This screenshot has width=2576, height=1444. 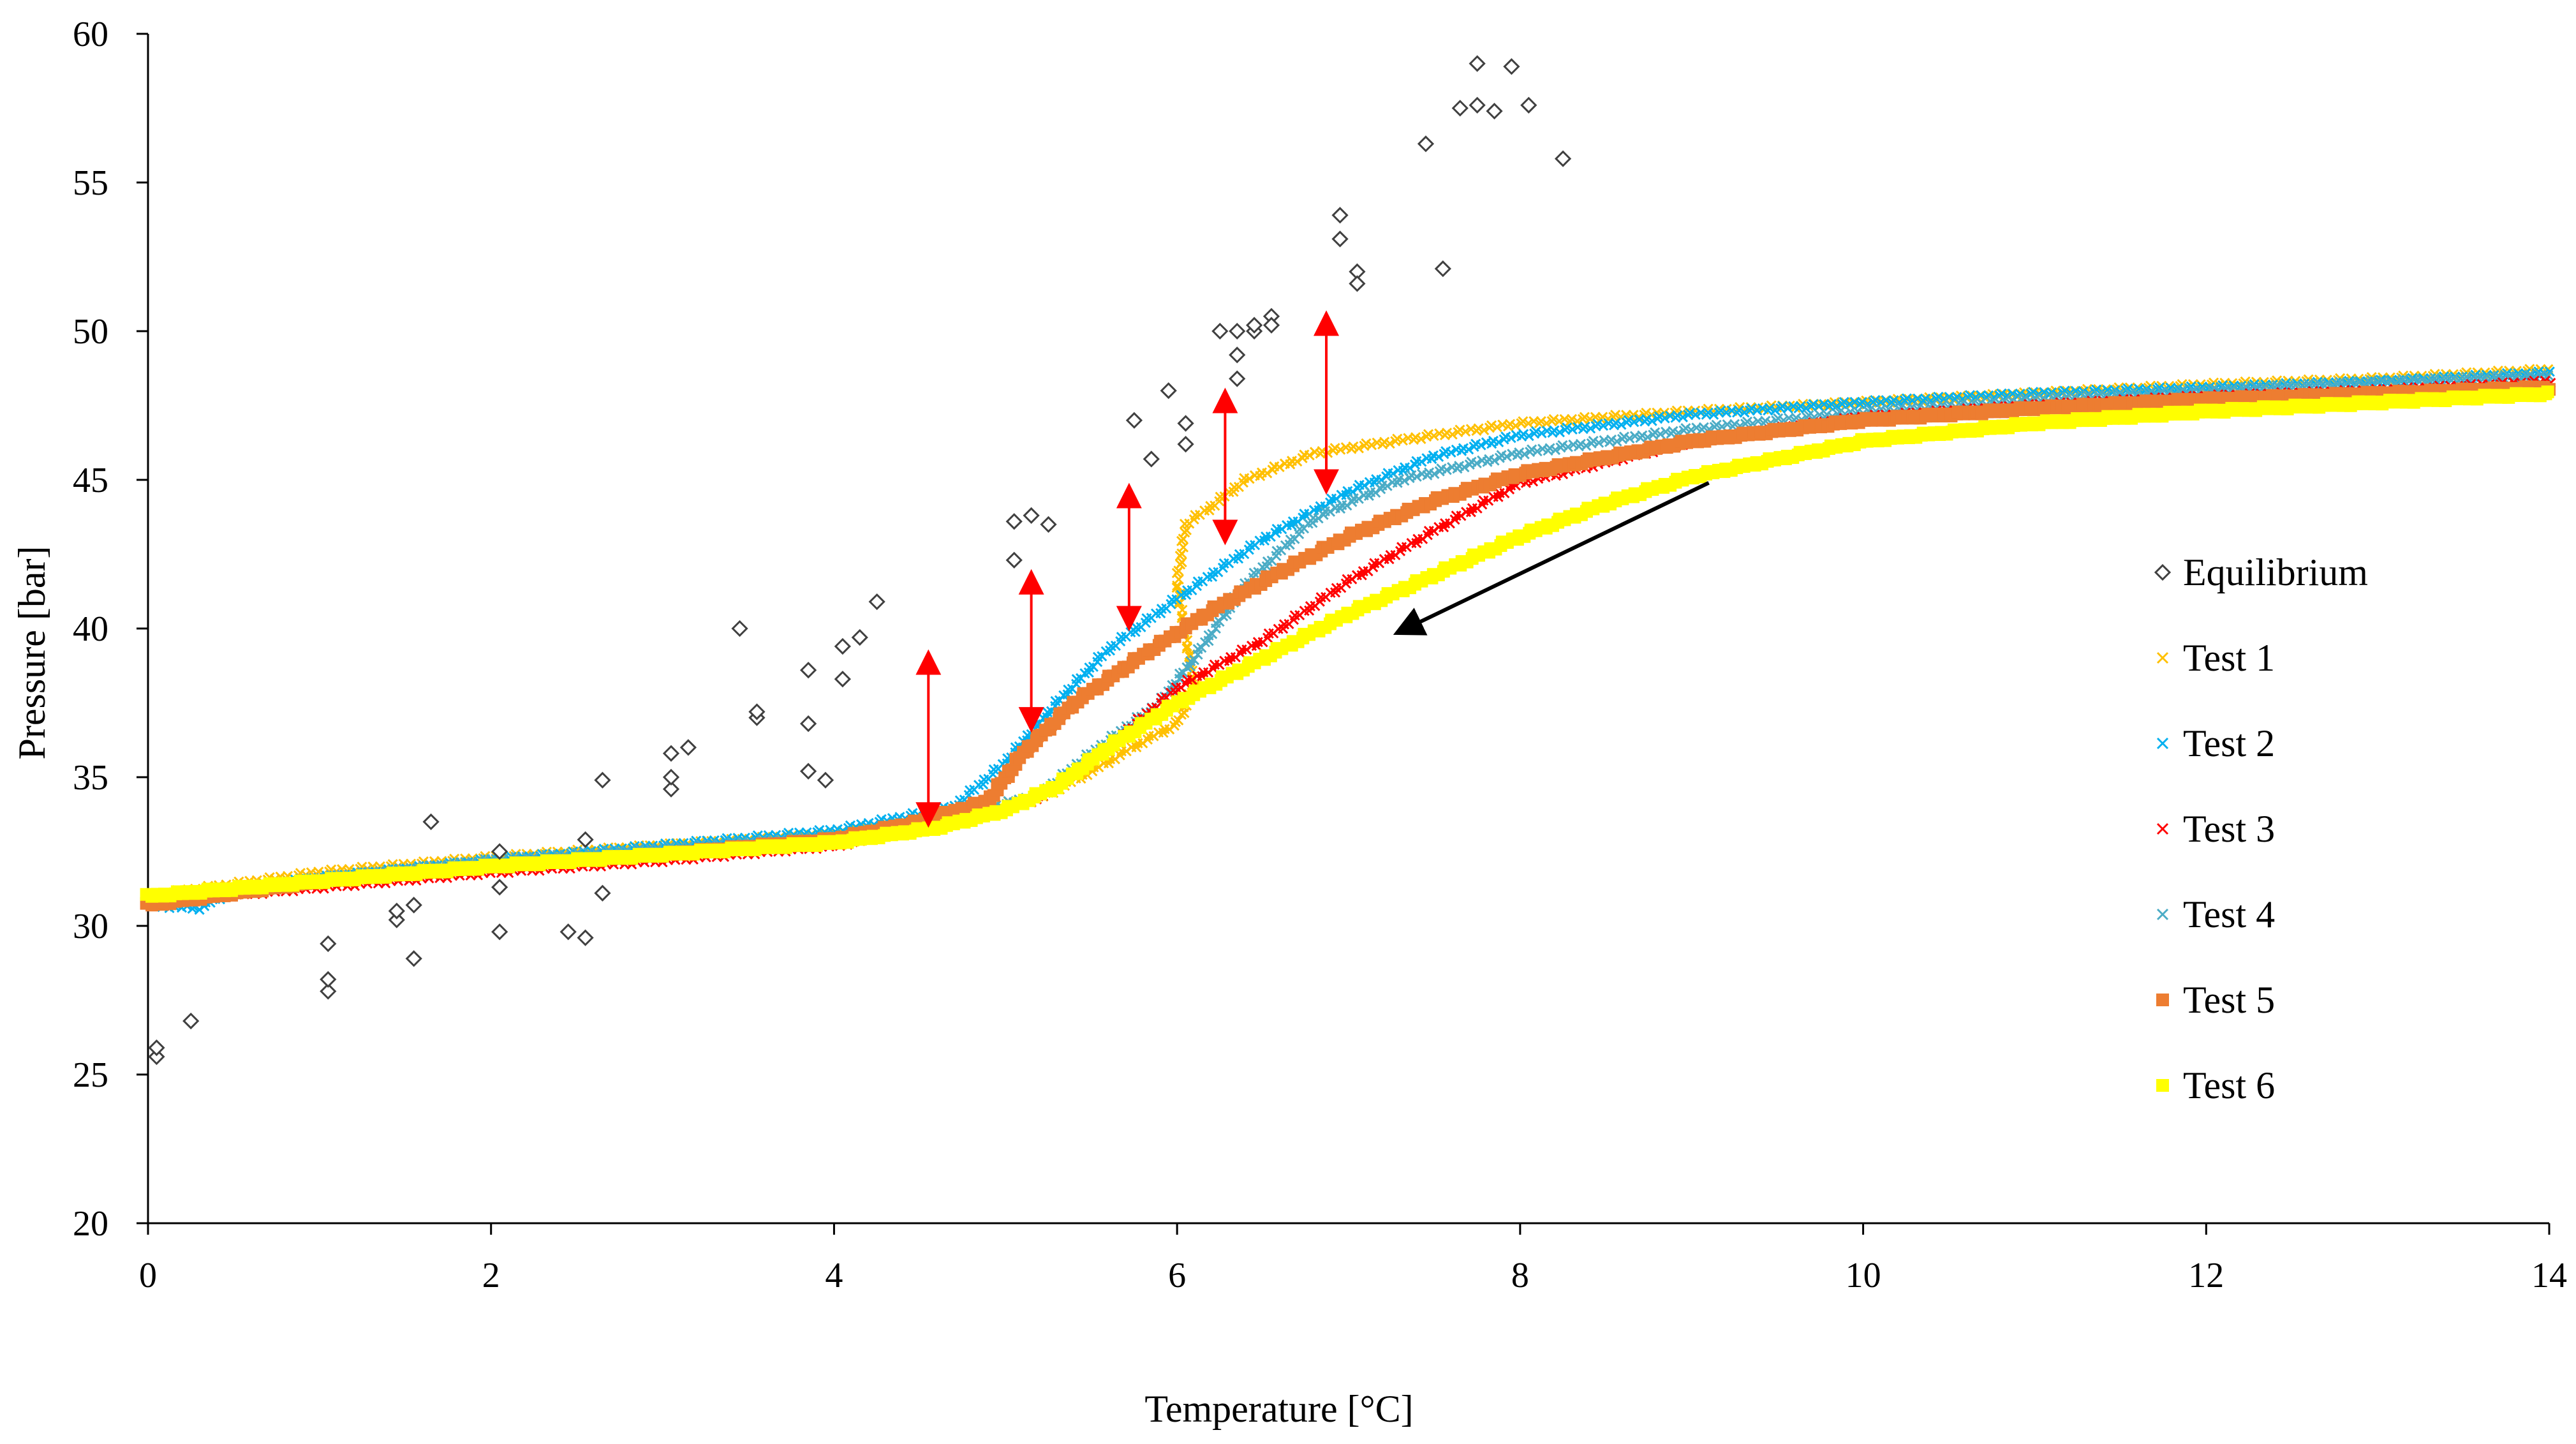 I want to click on y-tick-label: 40, so click(x=90, y=629).